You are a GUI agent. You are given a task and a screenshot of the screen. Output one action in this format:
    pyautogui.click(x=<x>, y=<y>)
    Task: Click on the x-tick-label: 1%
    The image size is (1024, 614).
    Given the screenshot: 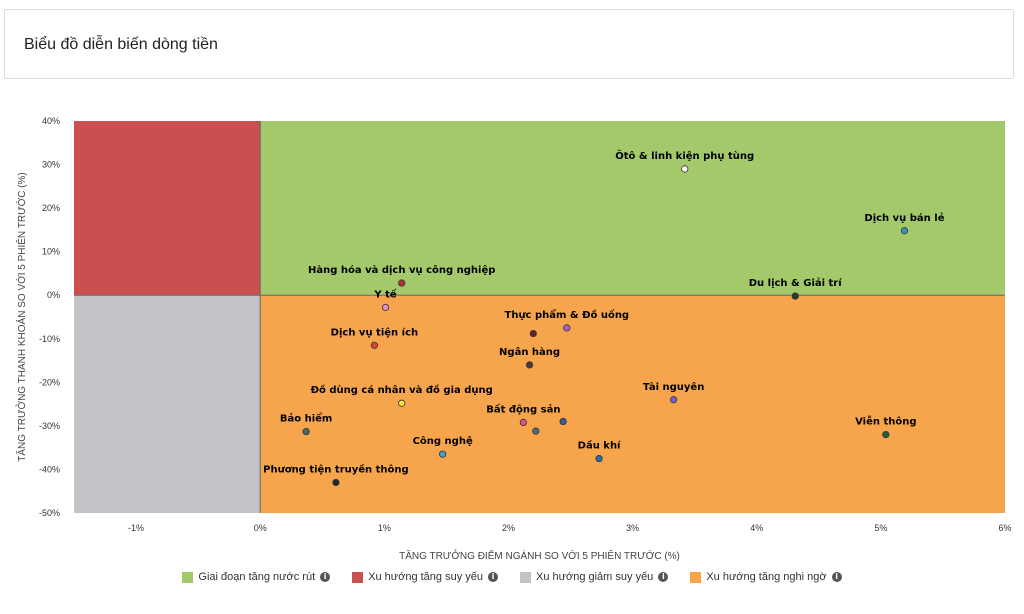 What is the action you would take?
    pyautogui.click(x=384, y=528)
    